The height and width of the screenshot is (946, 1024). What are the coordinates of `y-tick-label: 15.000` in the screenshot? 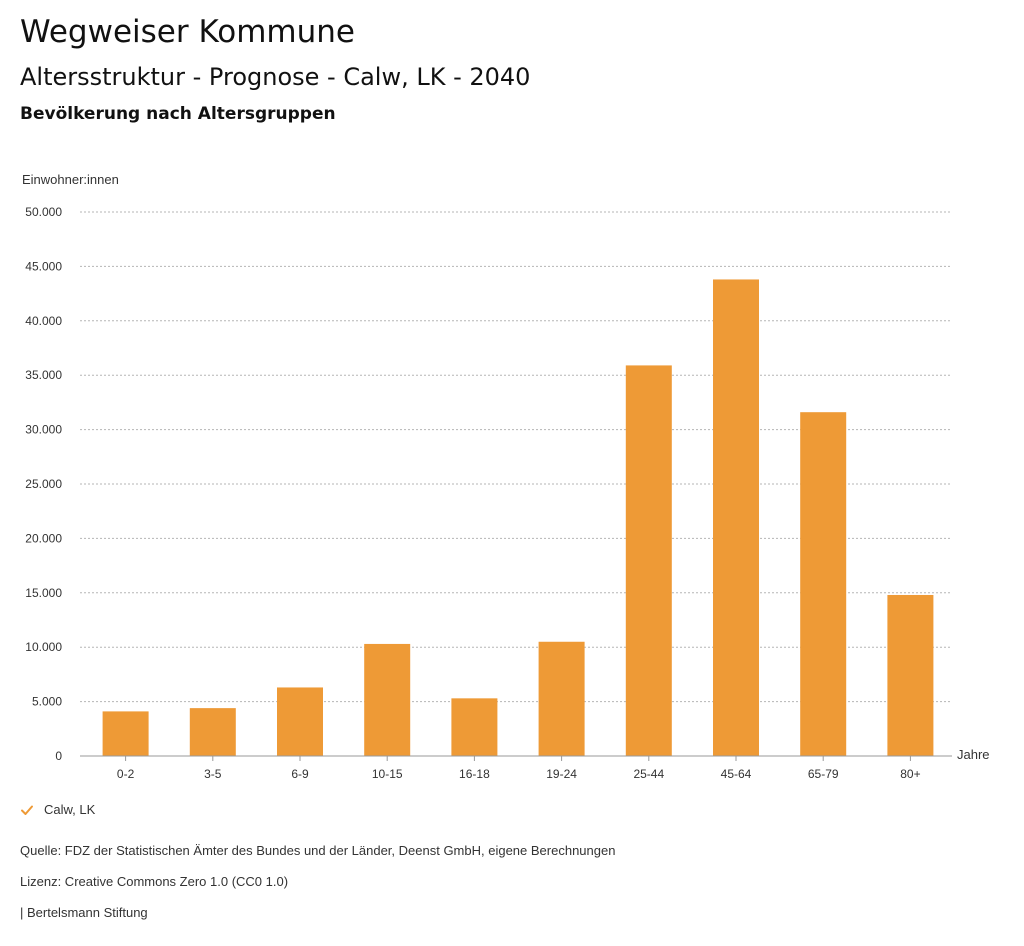 It's located at (43, 593).